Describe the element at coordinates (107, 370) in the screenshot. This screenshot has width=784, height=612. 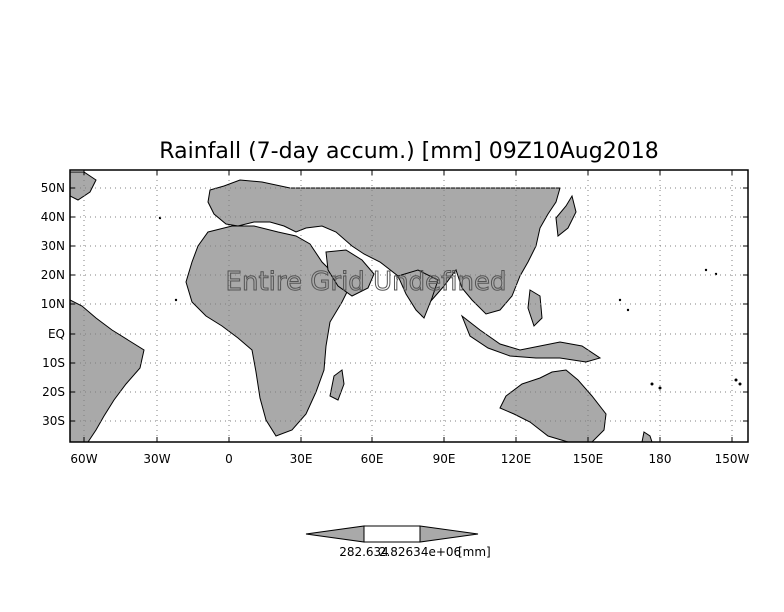
I see `landmass-south-america` at that location.